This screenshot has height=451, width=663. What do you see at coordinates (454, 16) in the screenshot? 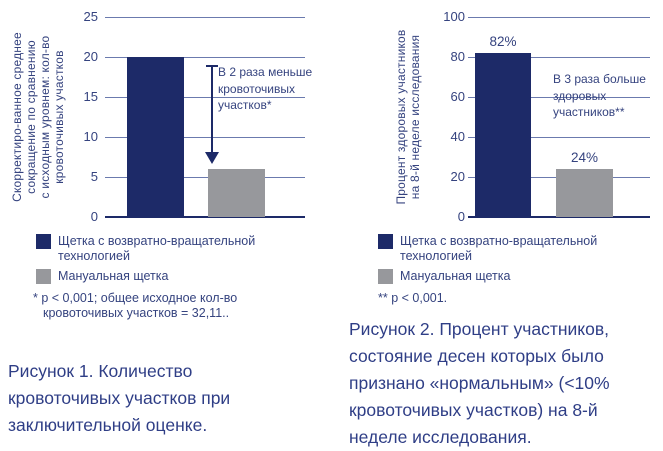
I see `y-tick-label: 100` at bounding box center [454, 16].